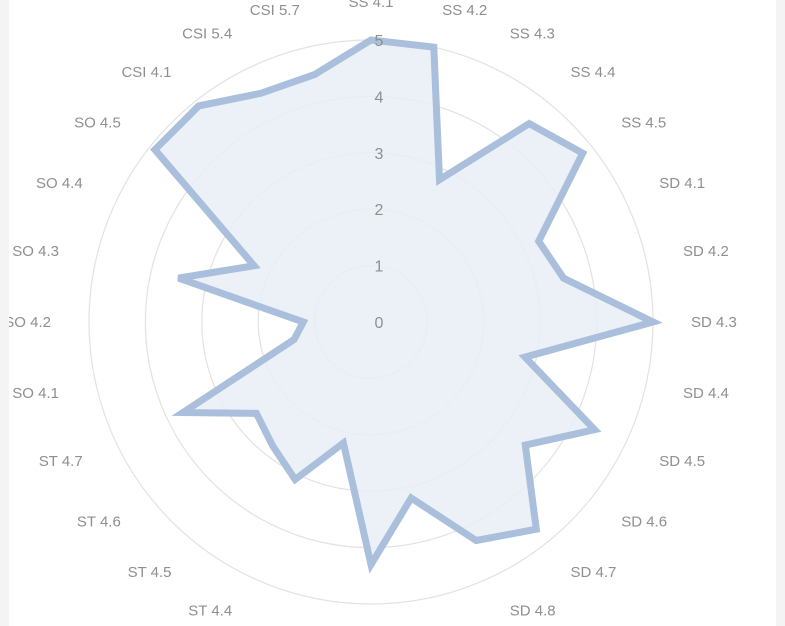 This screenshot has width=785, height=626. I want to click on category-label-sd-4-5: SD 4.5, so click(682, 461).